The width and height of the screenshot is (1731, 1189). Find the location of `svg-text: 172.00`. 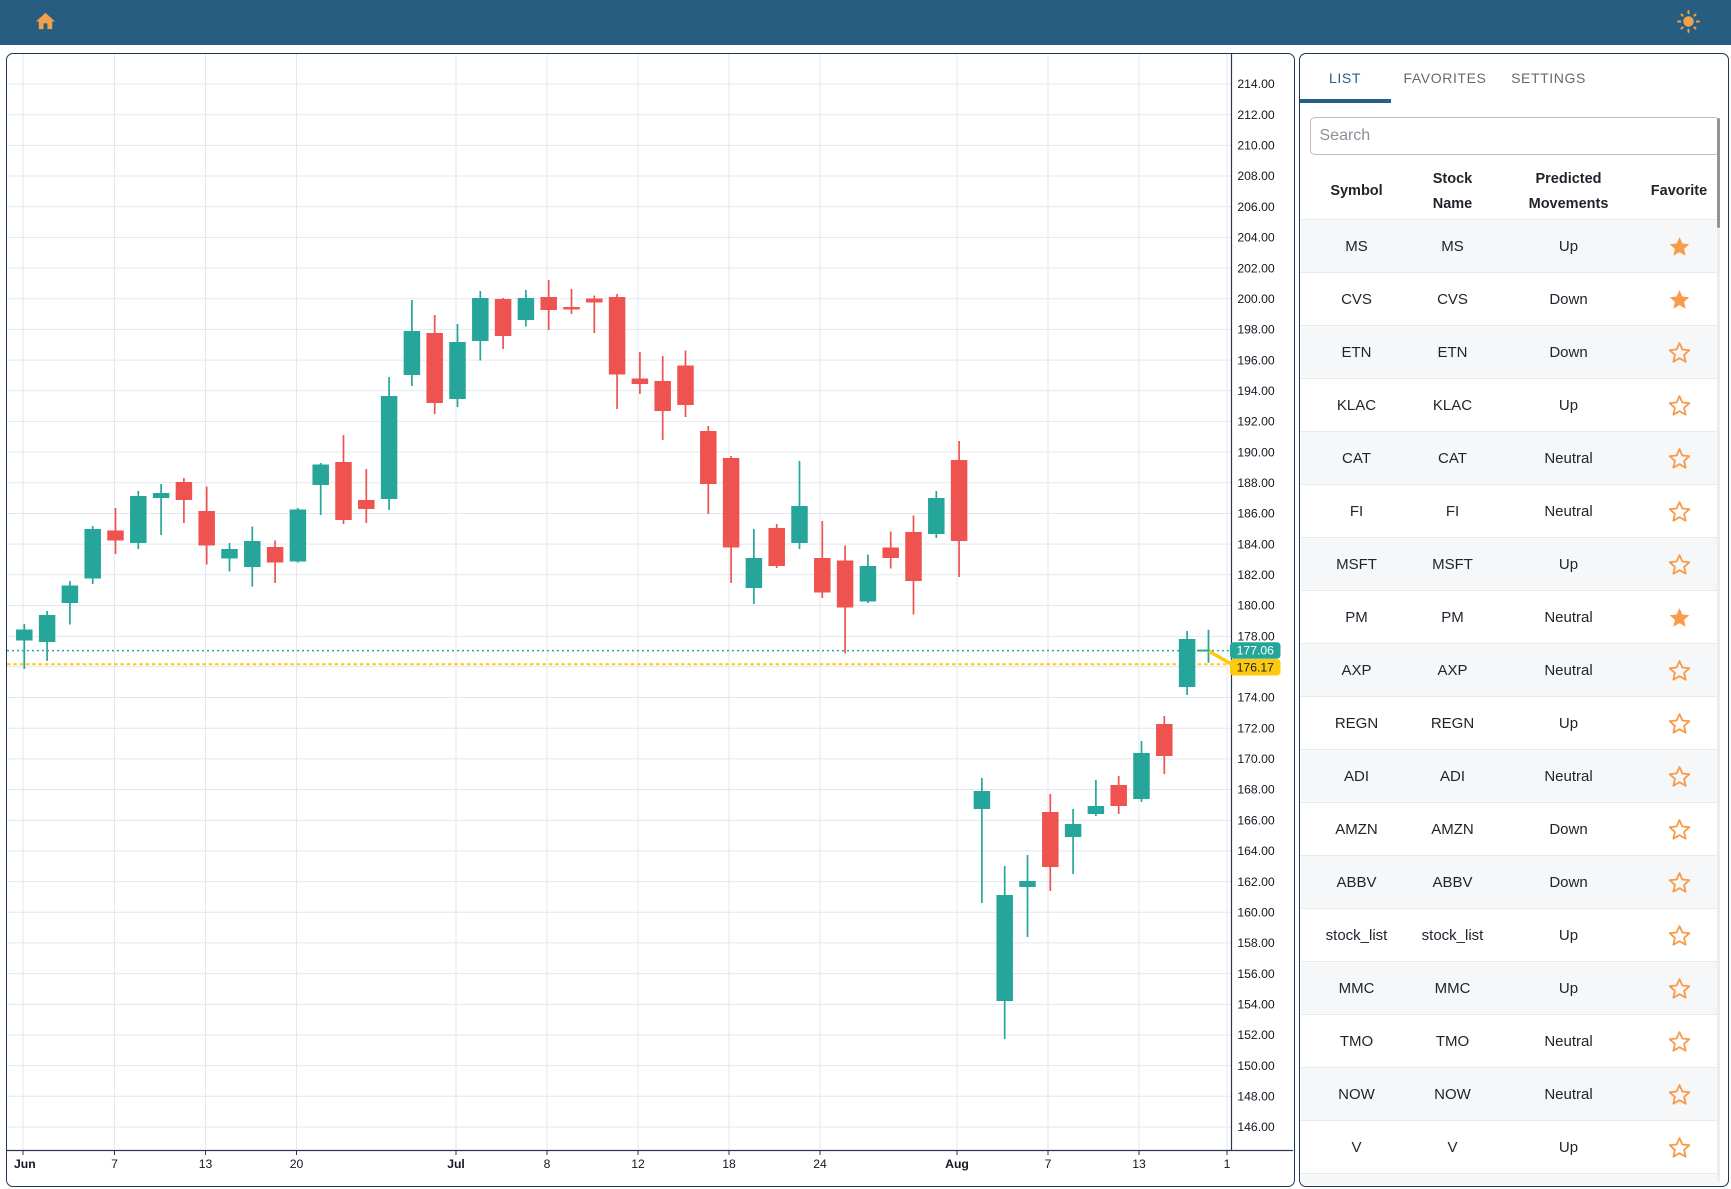

svg-text: 172.00 is located at coordinates (1255, 728).